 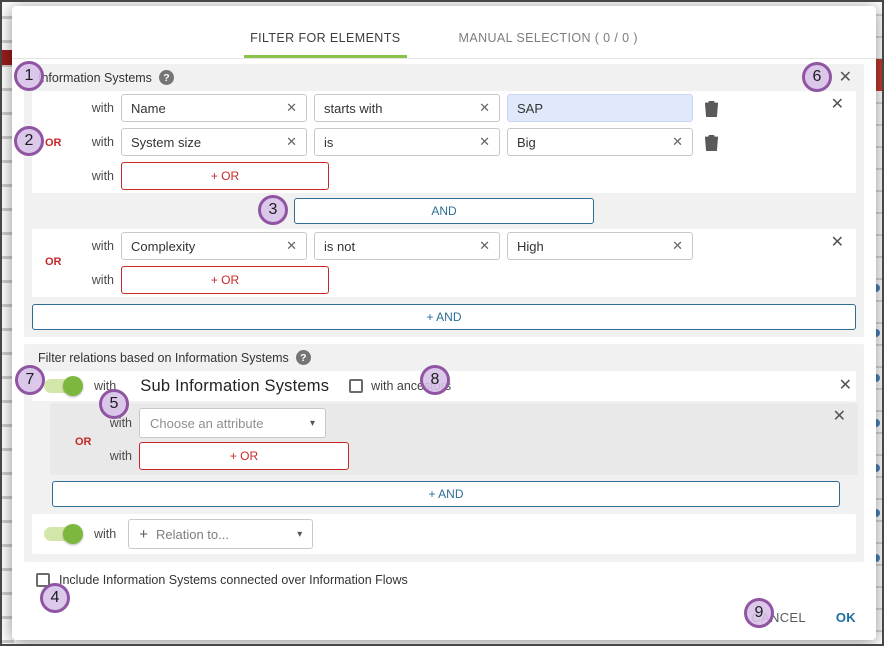 I want to click on annotation-circle-8: 8, so click(x=435, y=380).